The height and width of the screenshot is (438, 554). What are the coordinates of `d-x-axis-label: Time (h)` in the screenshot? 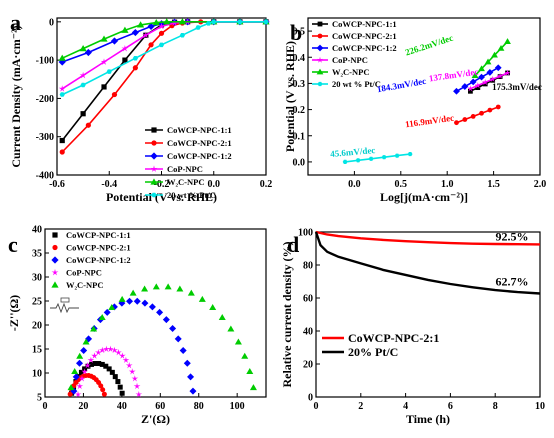 It's located at (428, 419).